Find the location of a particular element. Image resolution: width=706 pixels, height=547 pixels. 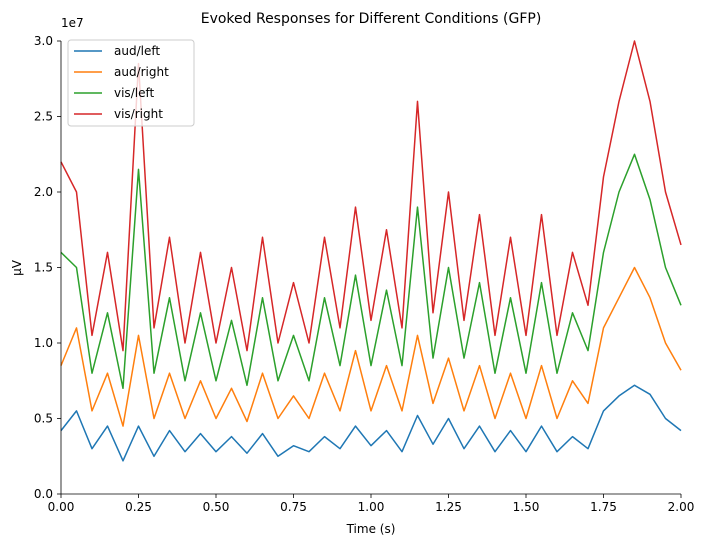

y-tick-label: 0.0 is located at coordinates (43, 494).